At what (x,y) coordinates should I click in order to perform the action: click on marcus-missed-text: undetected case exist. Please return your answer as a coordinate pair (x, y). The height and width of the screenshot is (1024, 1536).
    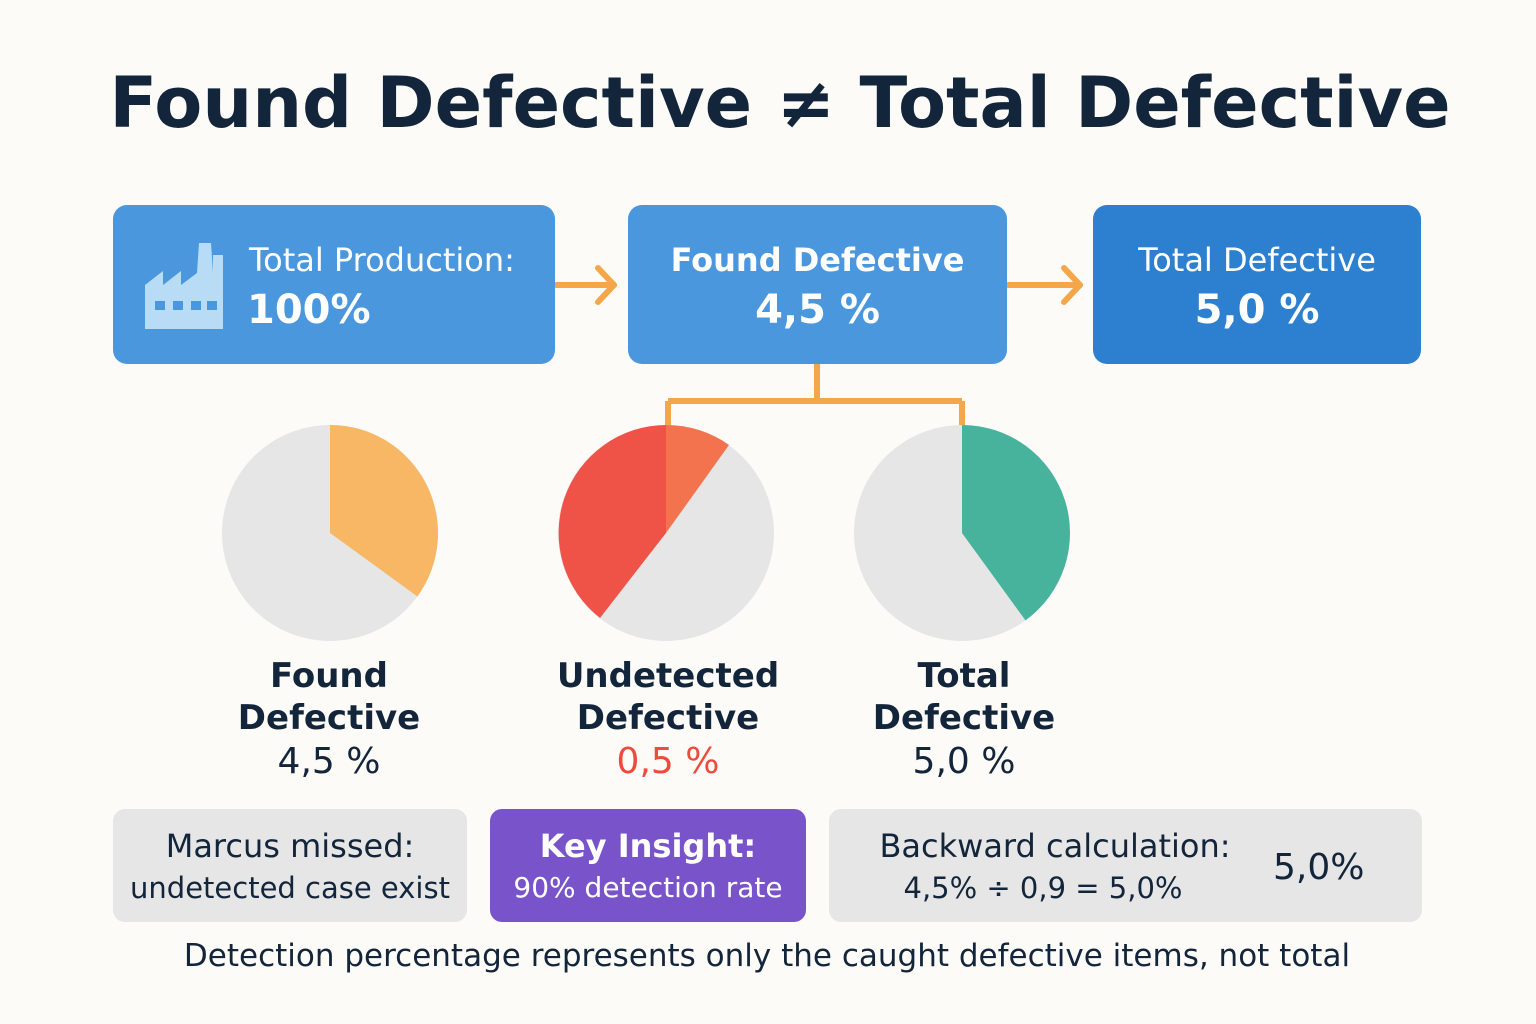
    Looking at the image, I should click on (290, 888).